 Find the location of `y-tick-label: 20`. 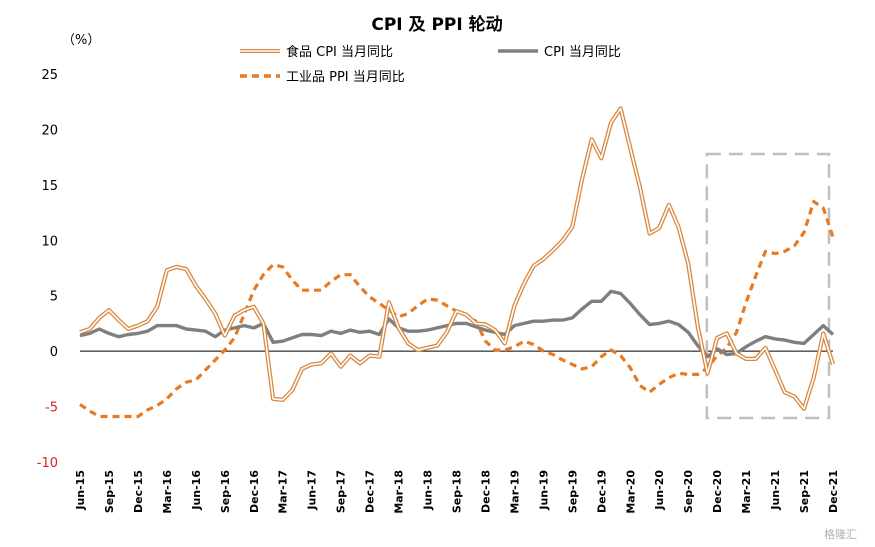

y-tick-label: 20 is located at coordinates (49, 130).